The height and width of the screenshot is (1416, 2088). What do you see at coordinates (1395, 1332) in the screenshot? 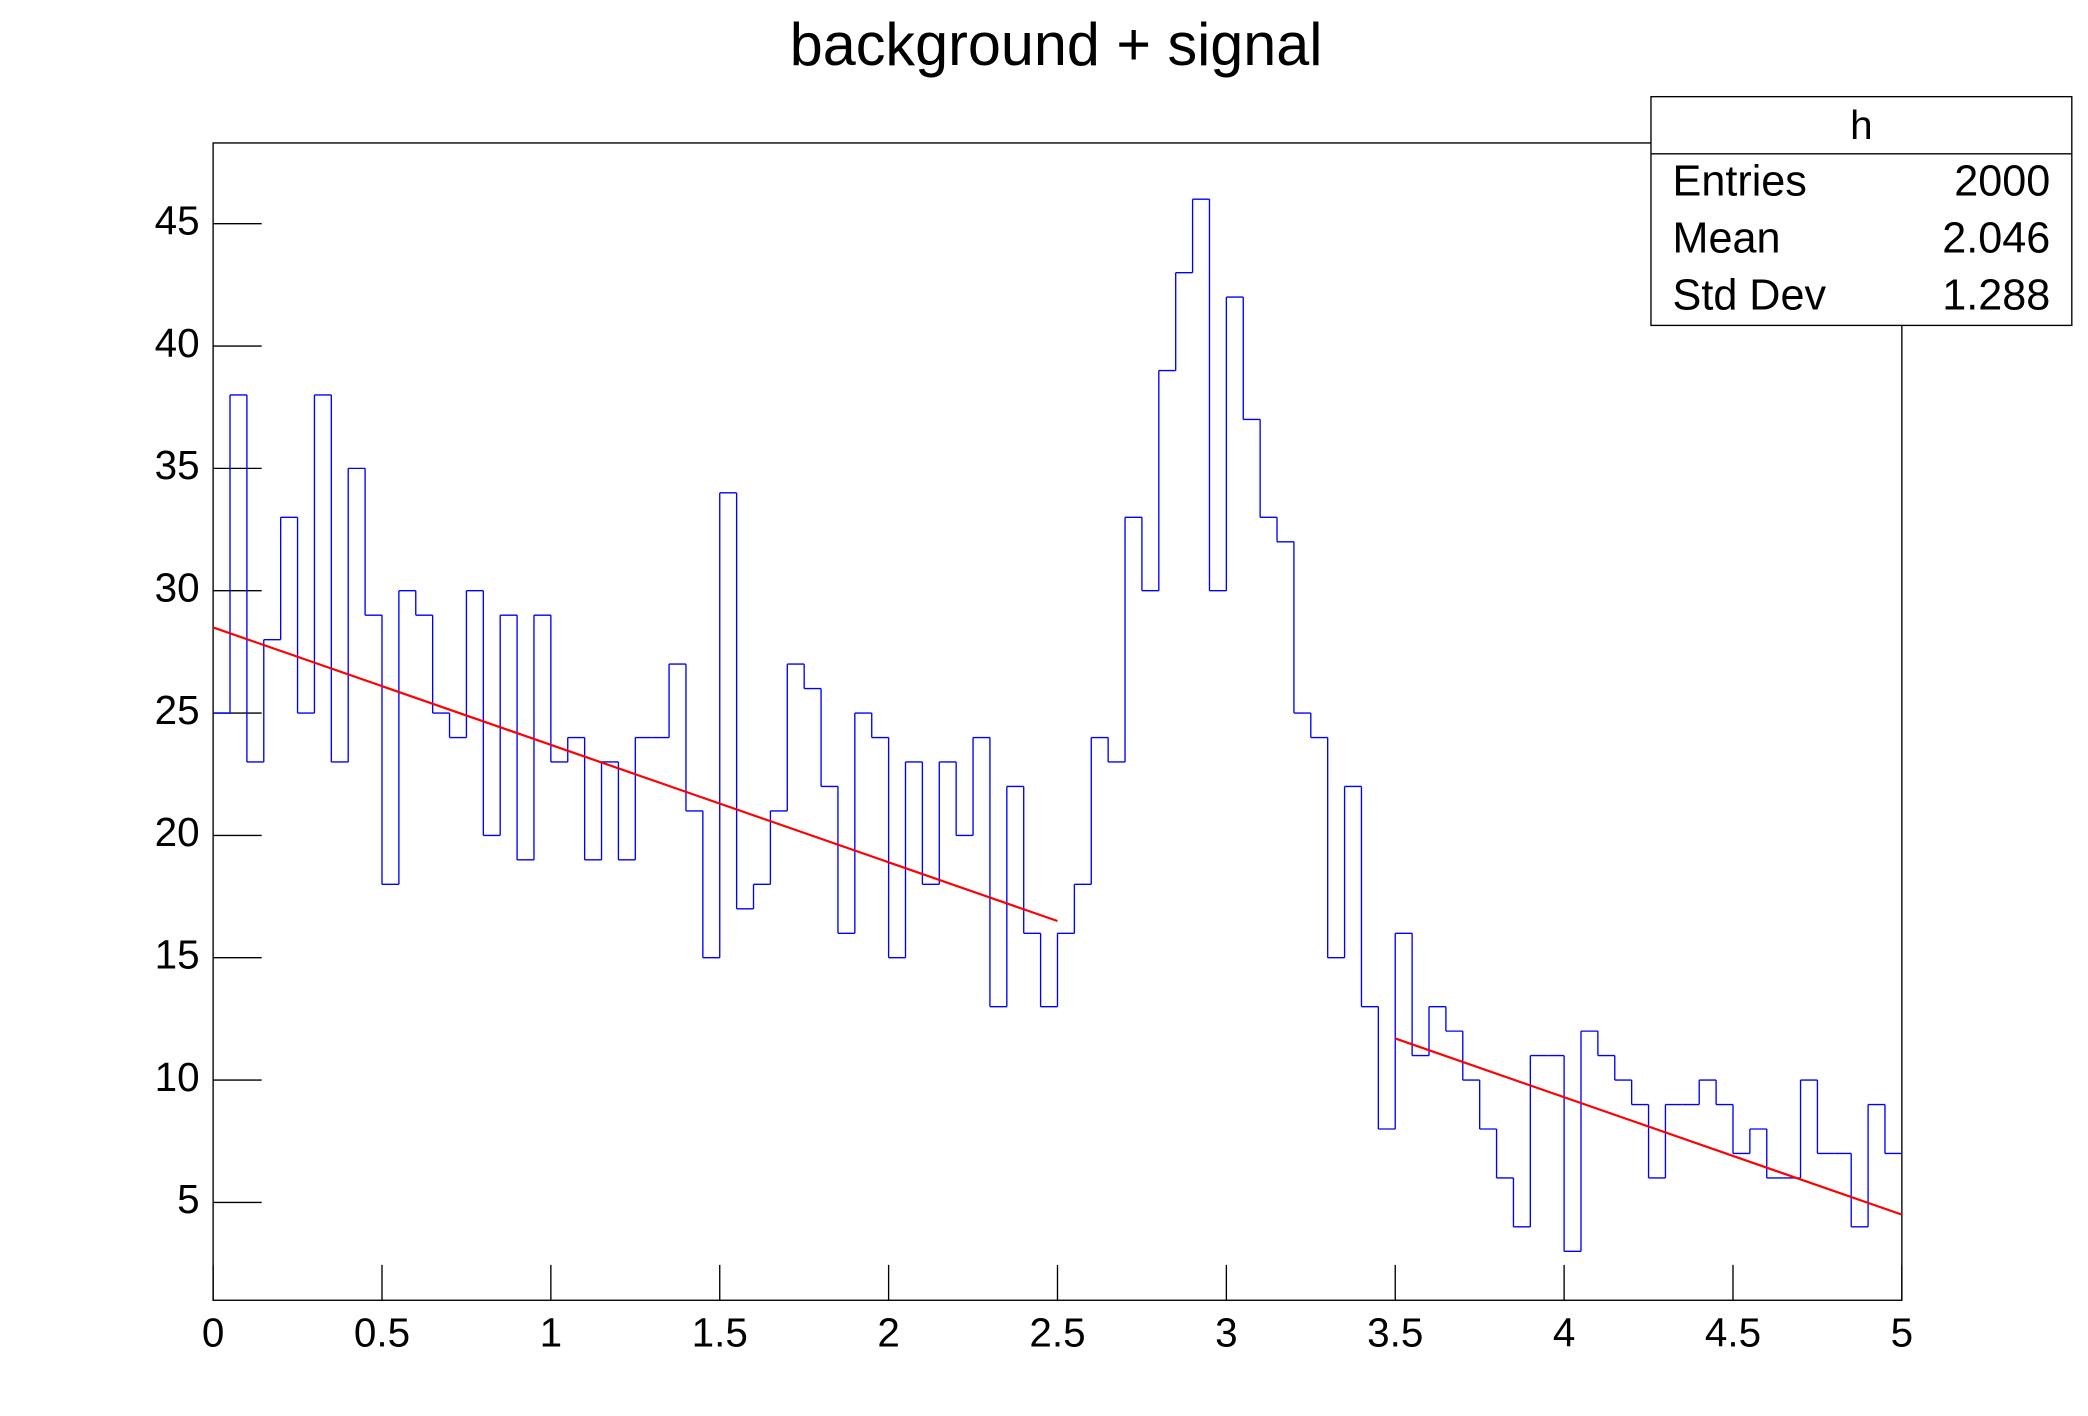
I see `x-tick-label: 3.5` at bounding box center [1395, 1332].